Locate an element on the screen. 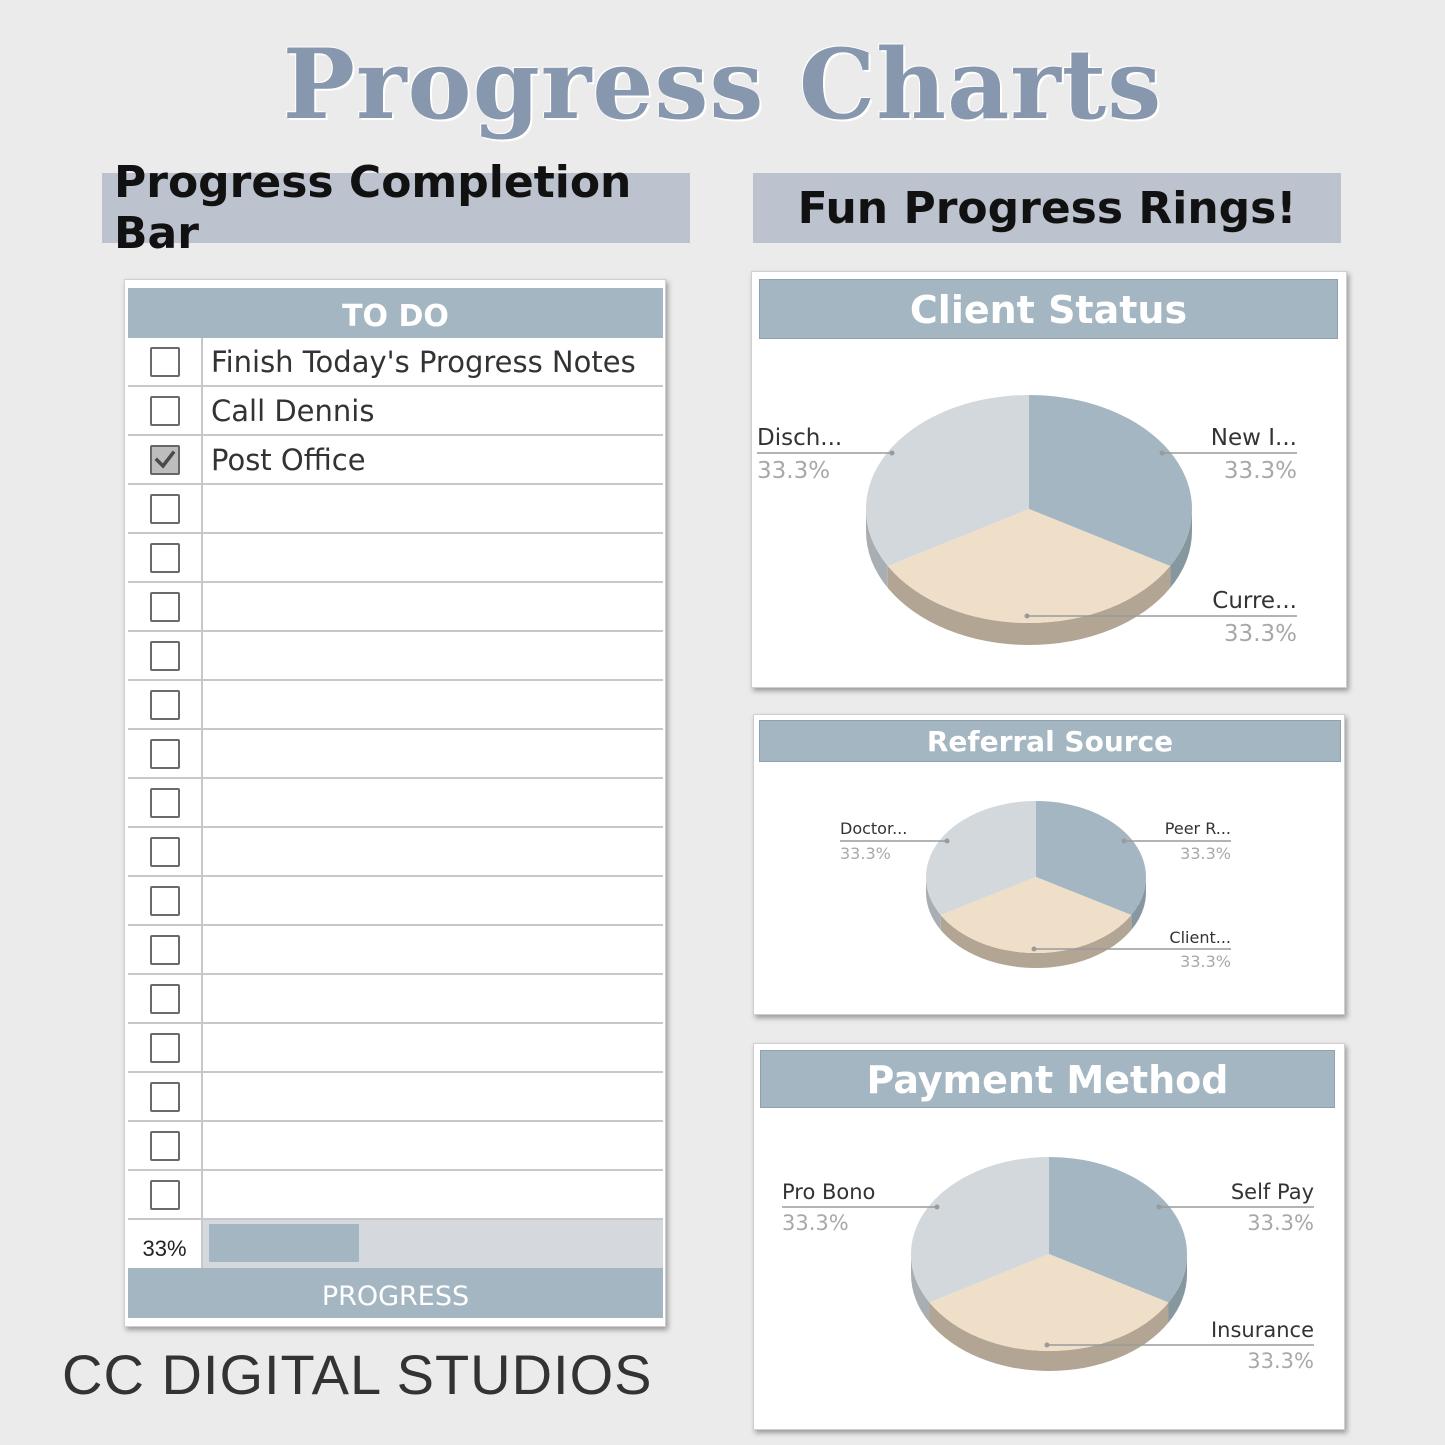  progress-footer: PROGRESS is located at coordinates (395, 1293).